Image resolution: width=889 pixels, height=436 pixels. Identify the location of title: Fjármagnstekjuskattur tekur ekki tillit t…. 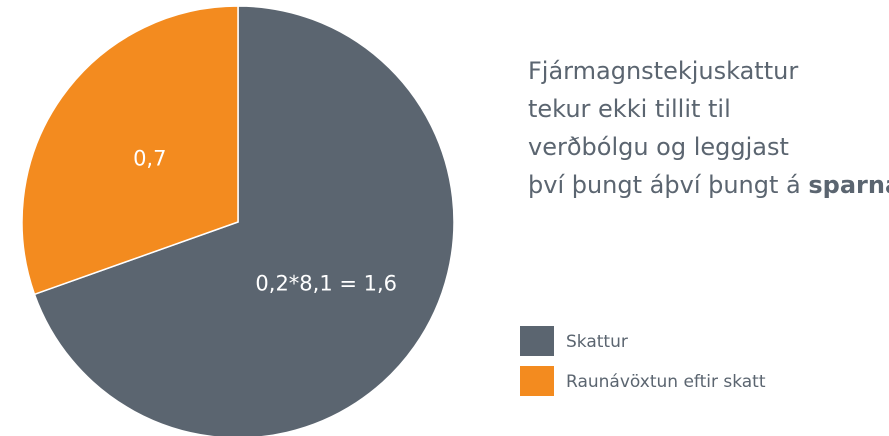
(708, 128).